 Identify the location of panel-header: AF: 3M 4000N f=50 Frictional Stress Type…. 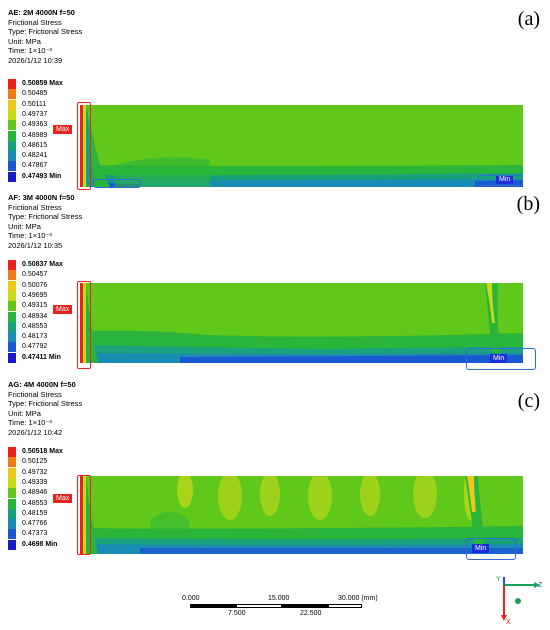
(45, 222).